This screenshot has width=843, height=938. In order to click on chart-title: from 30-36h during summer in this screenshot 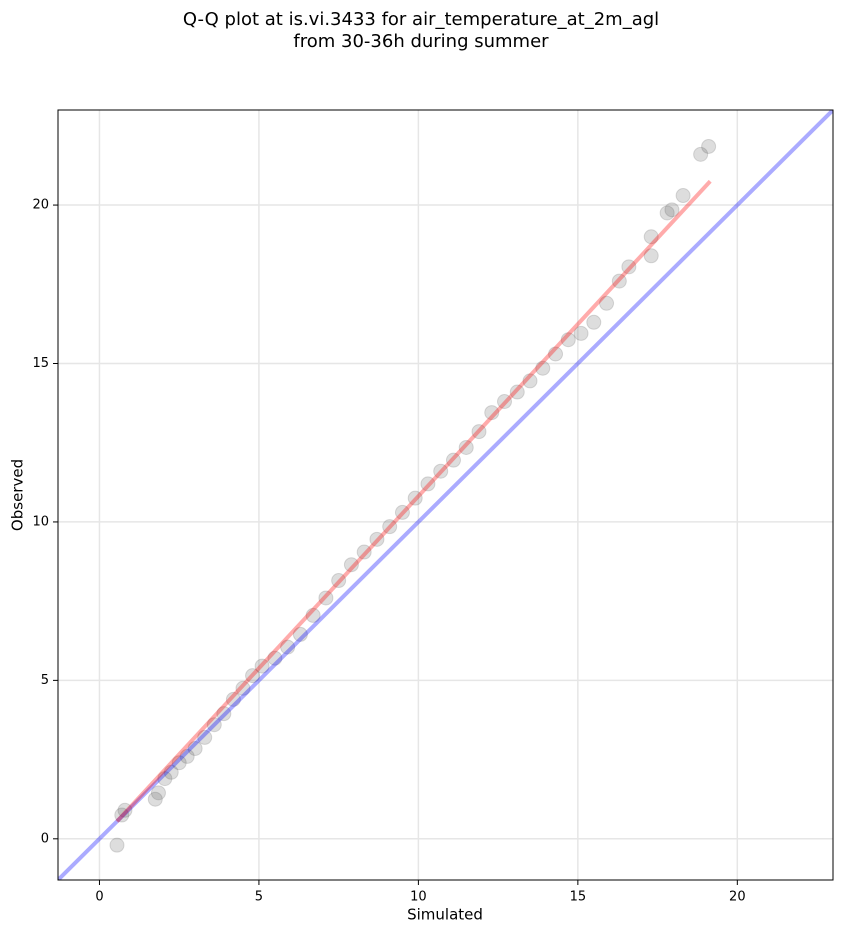, I will do `click(421, 41)`.